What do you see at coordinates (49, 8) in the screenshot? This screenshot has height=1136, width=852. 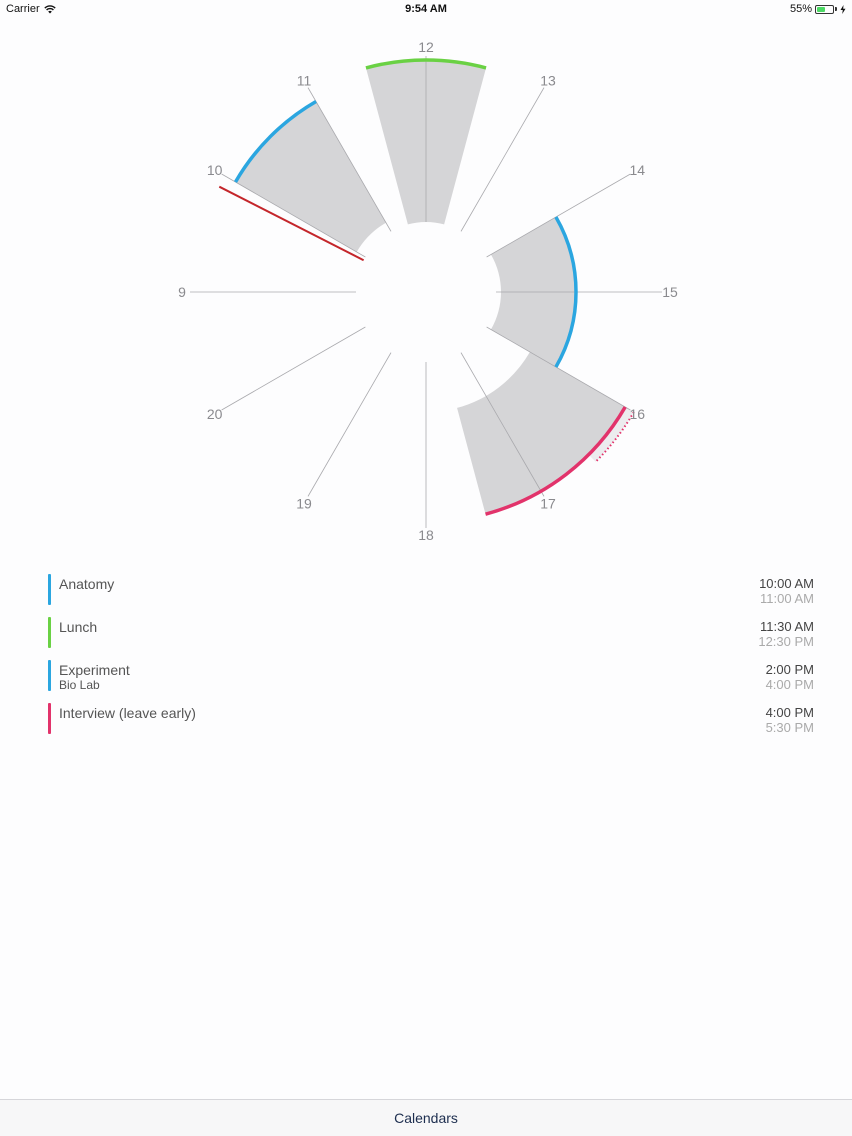 I see `wifi-icon` at bounding box center [49, 8].